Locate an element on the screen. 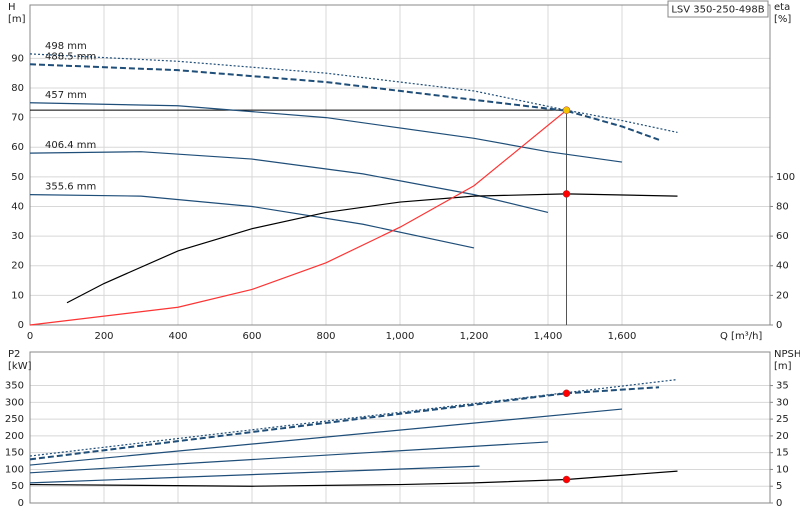 The width and height of the screenshot is (800, 524). y-tick-label: 90 is located at coordinates (17, 58).